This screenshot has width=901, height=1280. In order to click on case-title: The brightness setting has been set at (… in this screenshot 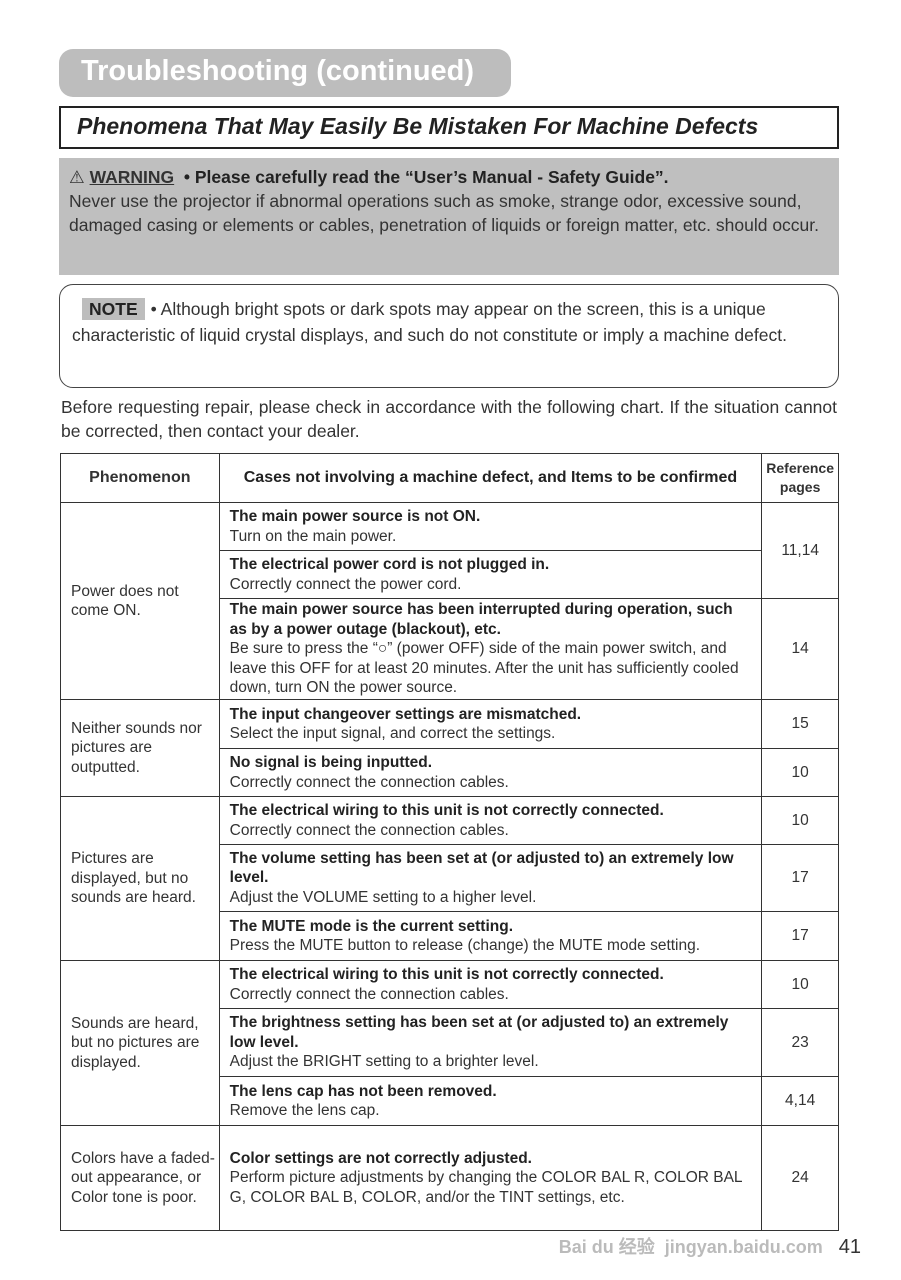, I will do `click(479, 1032)`.